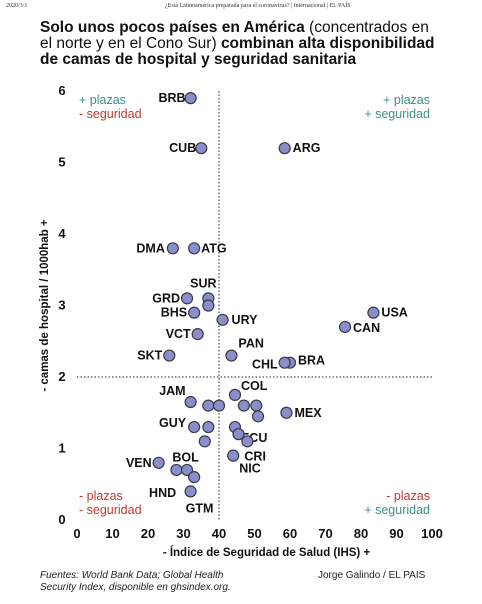 This screenshot has height=604, width=482. I want to click on quadrant-label-bottom-left: - seguridad, so click(110, 510).